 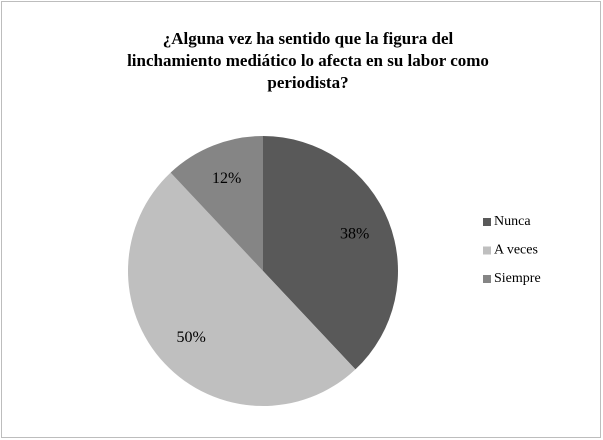 What do you see at coordinates (354, 233) in the screenshot?
I see `data-label: 38%` at bounding box center [354, 233].